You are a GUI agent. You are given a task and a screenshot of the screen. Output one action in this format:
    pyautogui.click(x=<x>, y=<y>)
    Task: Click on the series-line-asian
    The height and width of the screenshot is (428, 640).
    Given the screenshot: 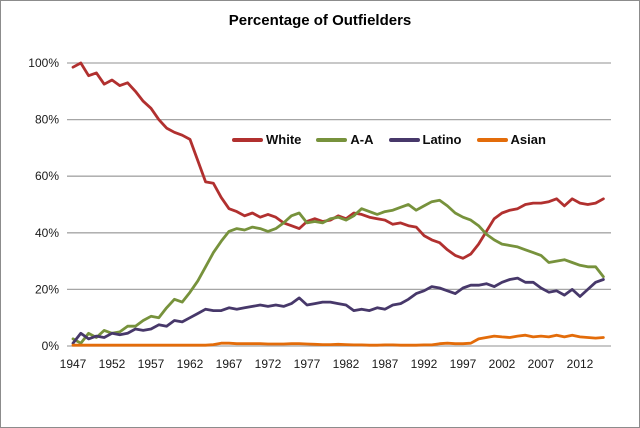 What is the action you would take?
    pyautogui.click(x=338, y=340)
    